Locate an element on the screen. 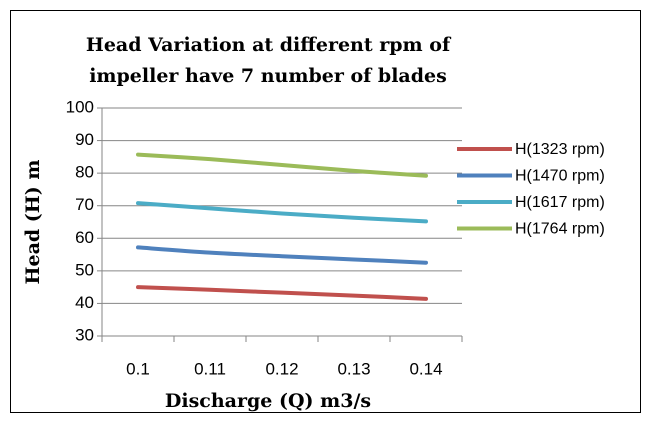  y-tick-label: 80 is located at coordinates (84, 172).